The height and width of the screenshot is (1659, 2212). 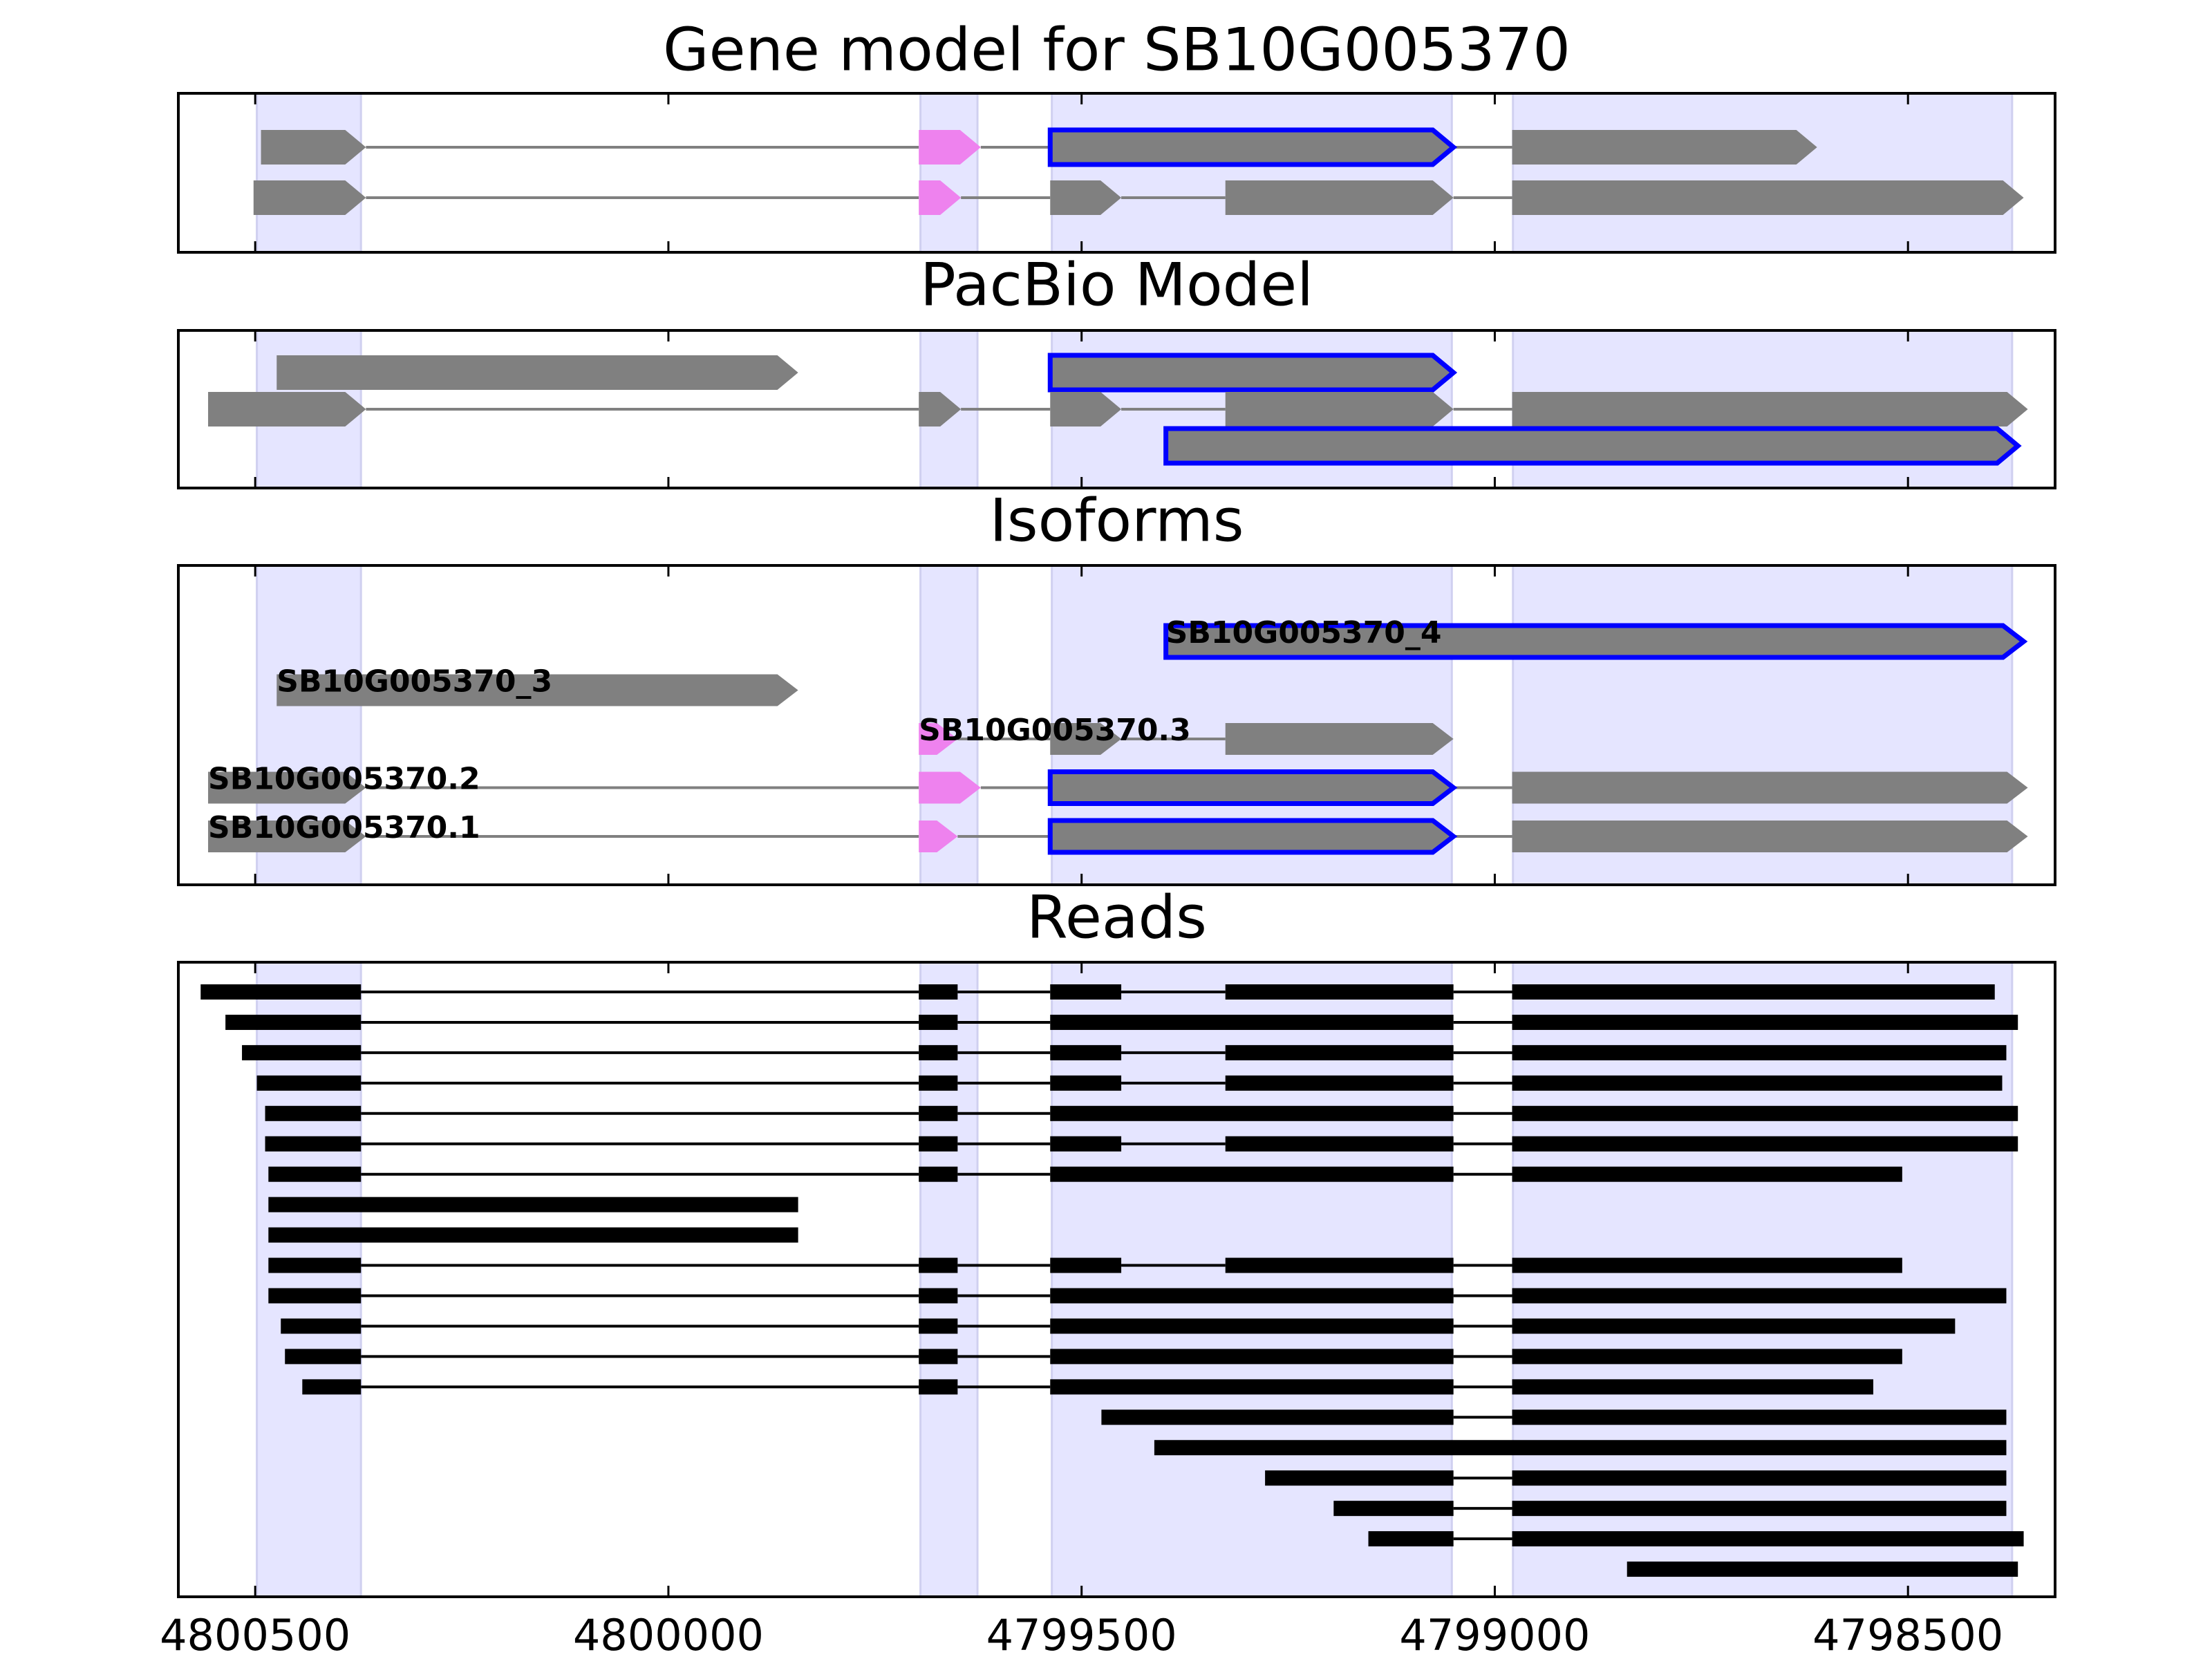 I want to click on isoform-label: SB10G005370.1, so click(x=344, y=828).